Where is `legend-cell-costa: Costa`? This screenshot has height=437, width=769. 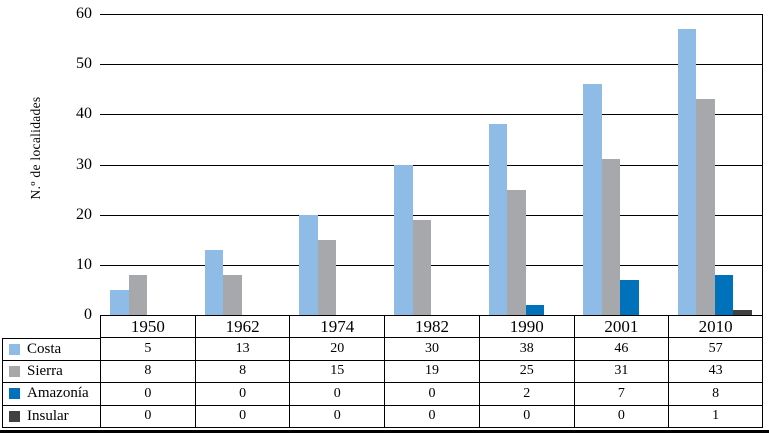 legend-cell-costa: Costa is located at coordinates (51, 349).